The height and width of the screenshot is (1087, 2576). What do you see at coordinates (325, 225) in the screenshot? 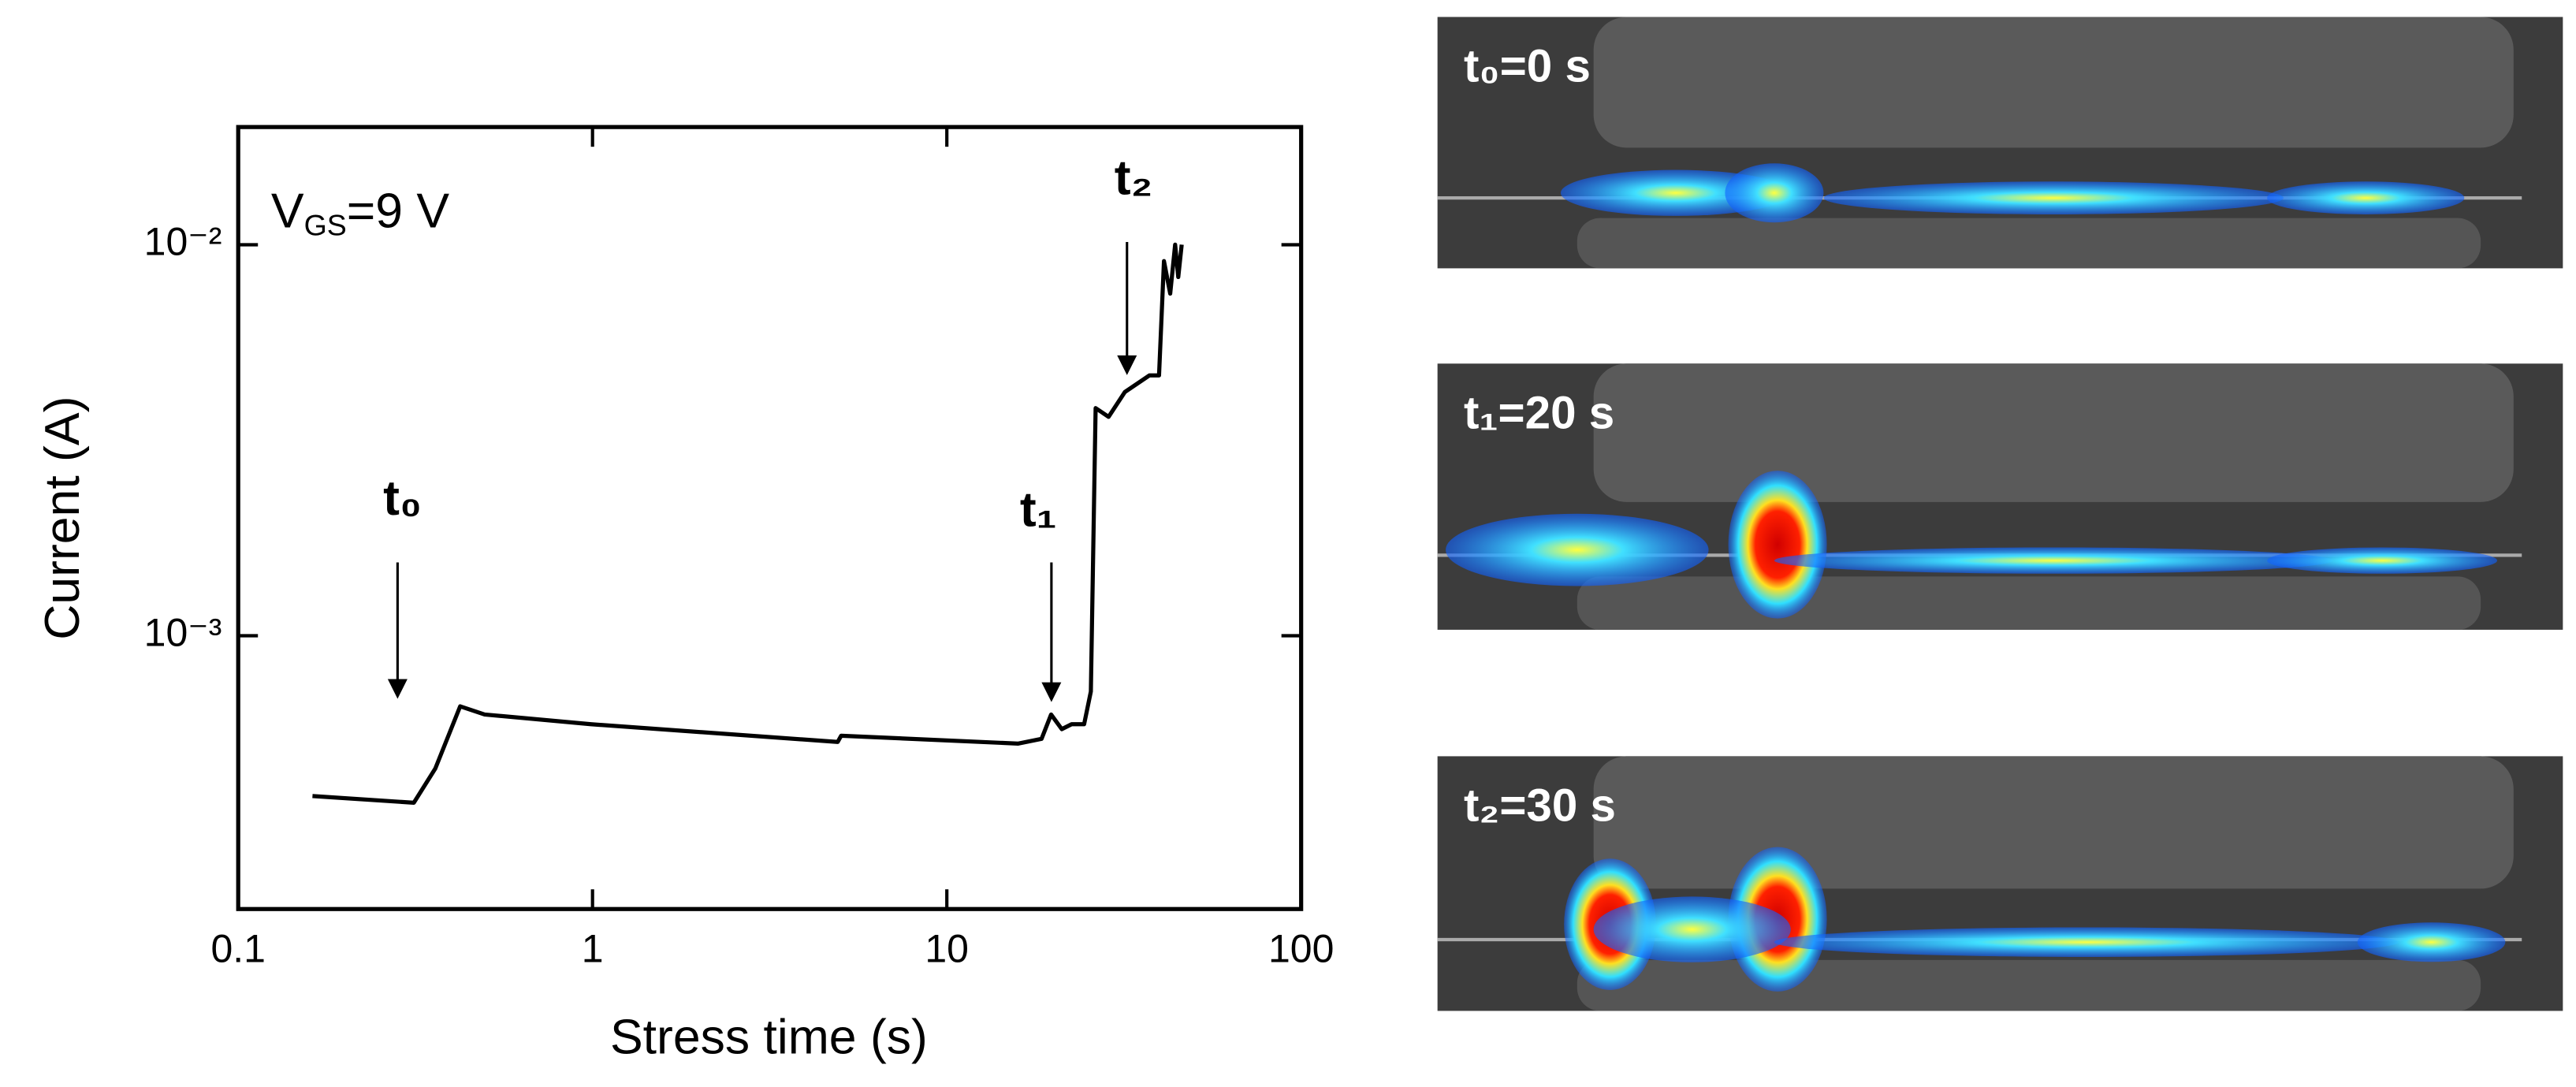
I see `annotation-sub: GS` at bounding box center [325, 225].